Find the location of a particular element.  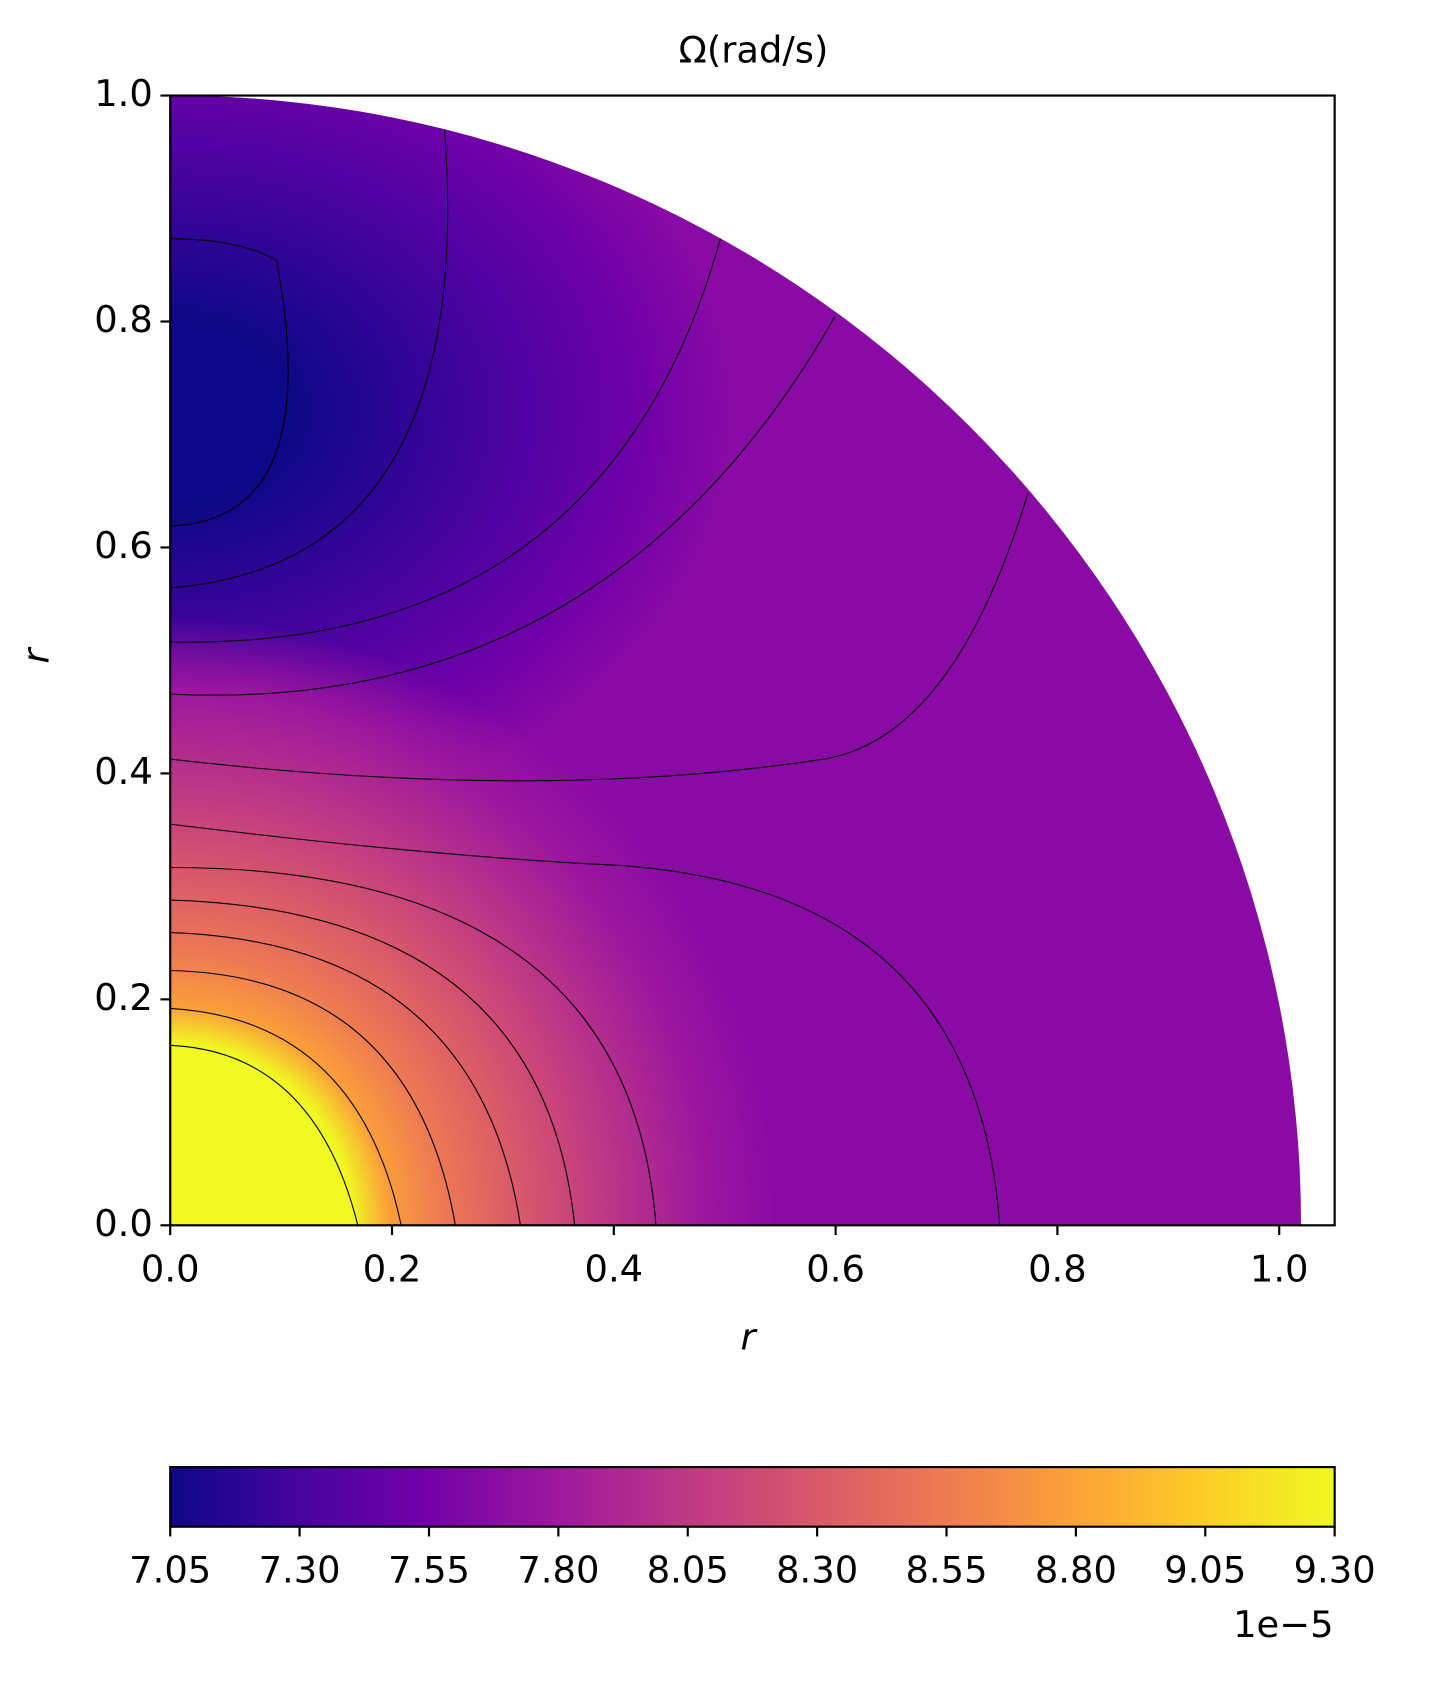

y-tick-label: 0.6 is located at coordinates (123, 545).